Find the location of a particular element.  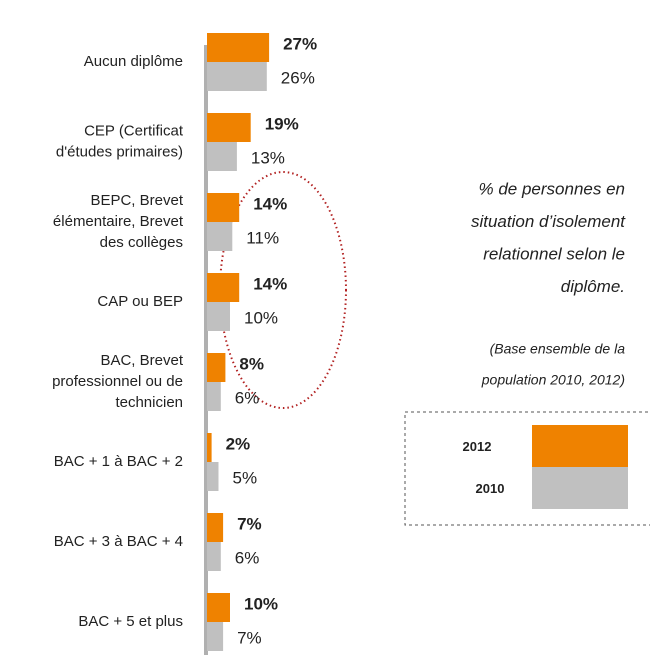

category-label: BAC + 1 à BAC + 2 is located at coordinates (118, 461).